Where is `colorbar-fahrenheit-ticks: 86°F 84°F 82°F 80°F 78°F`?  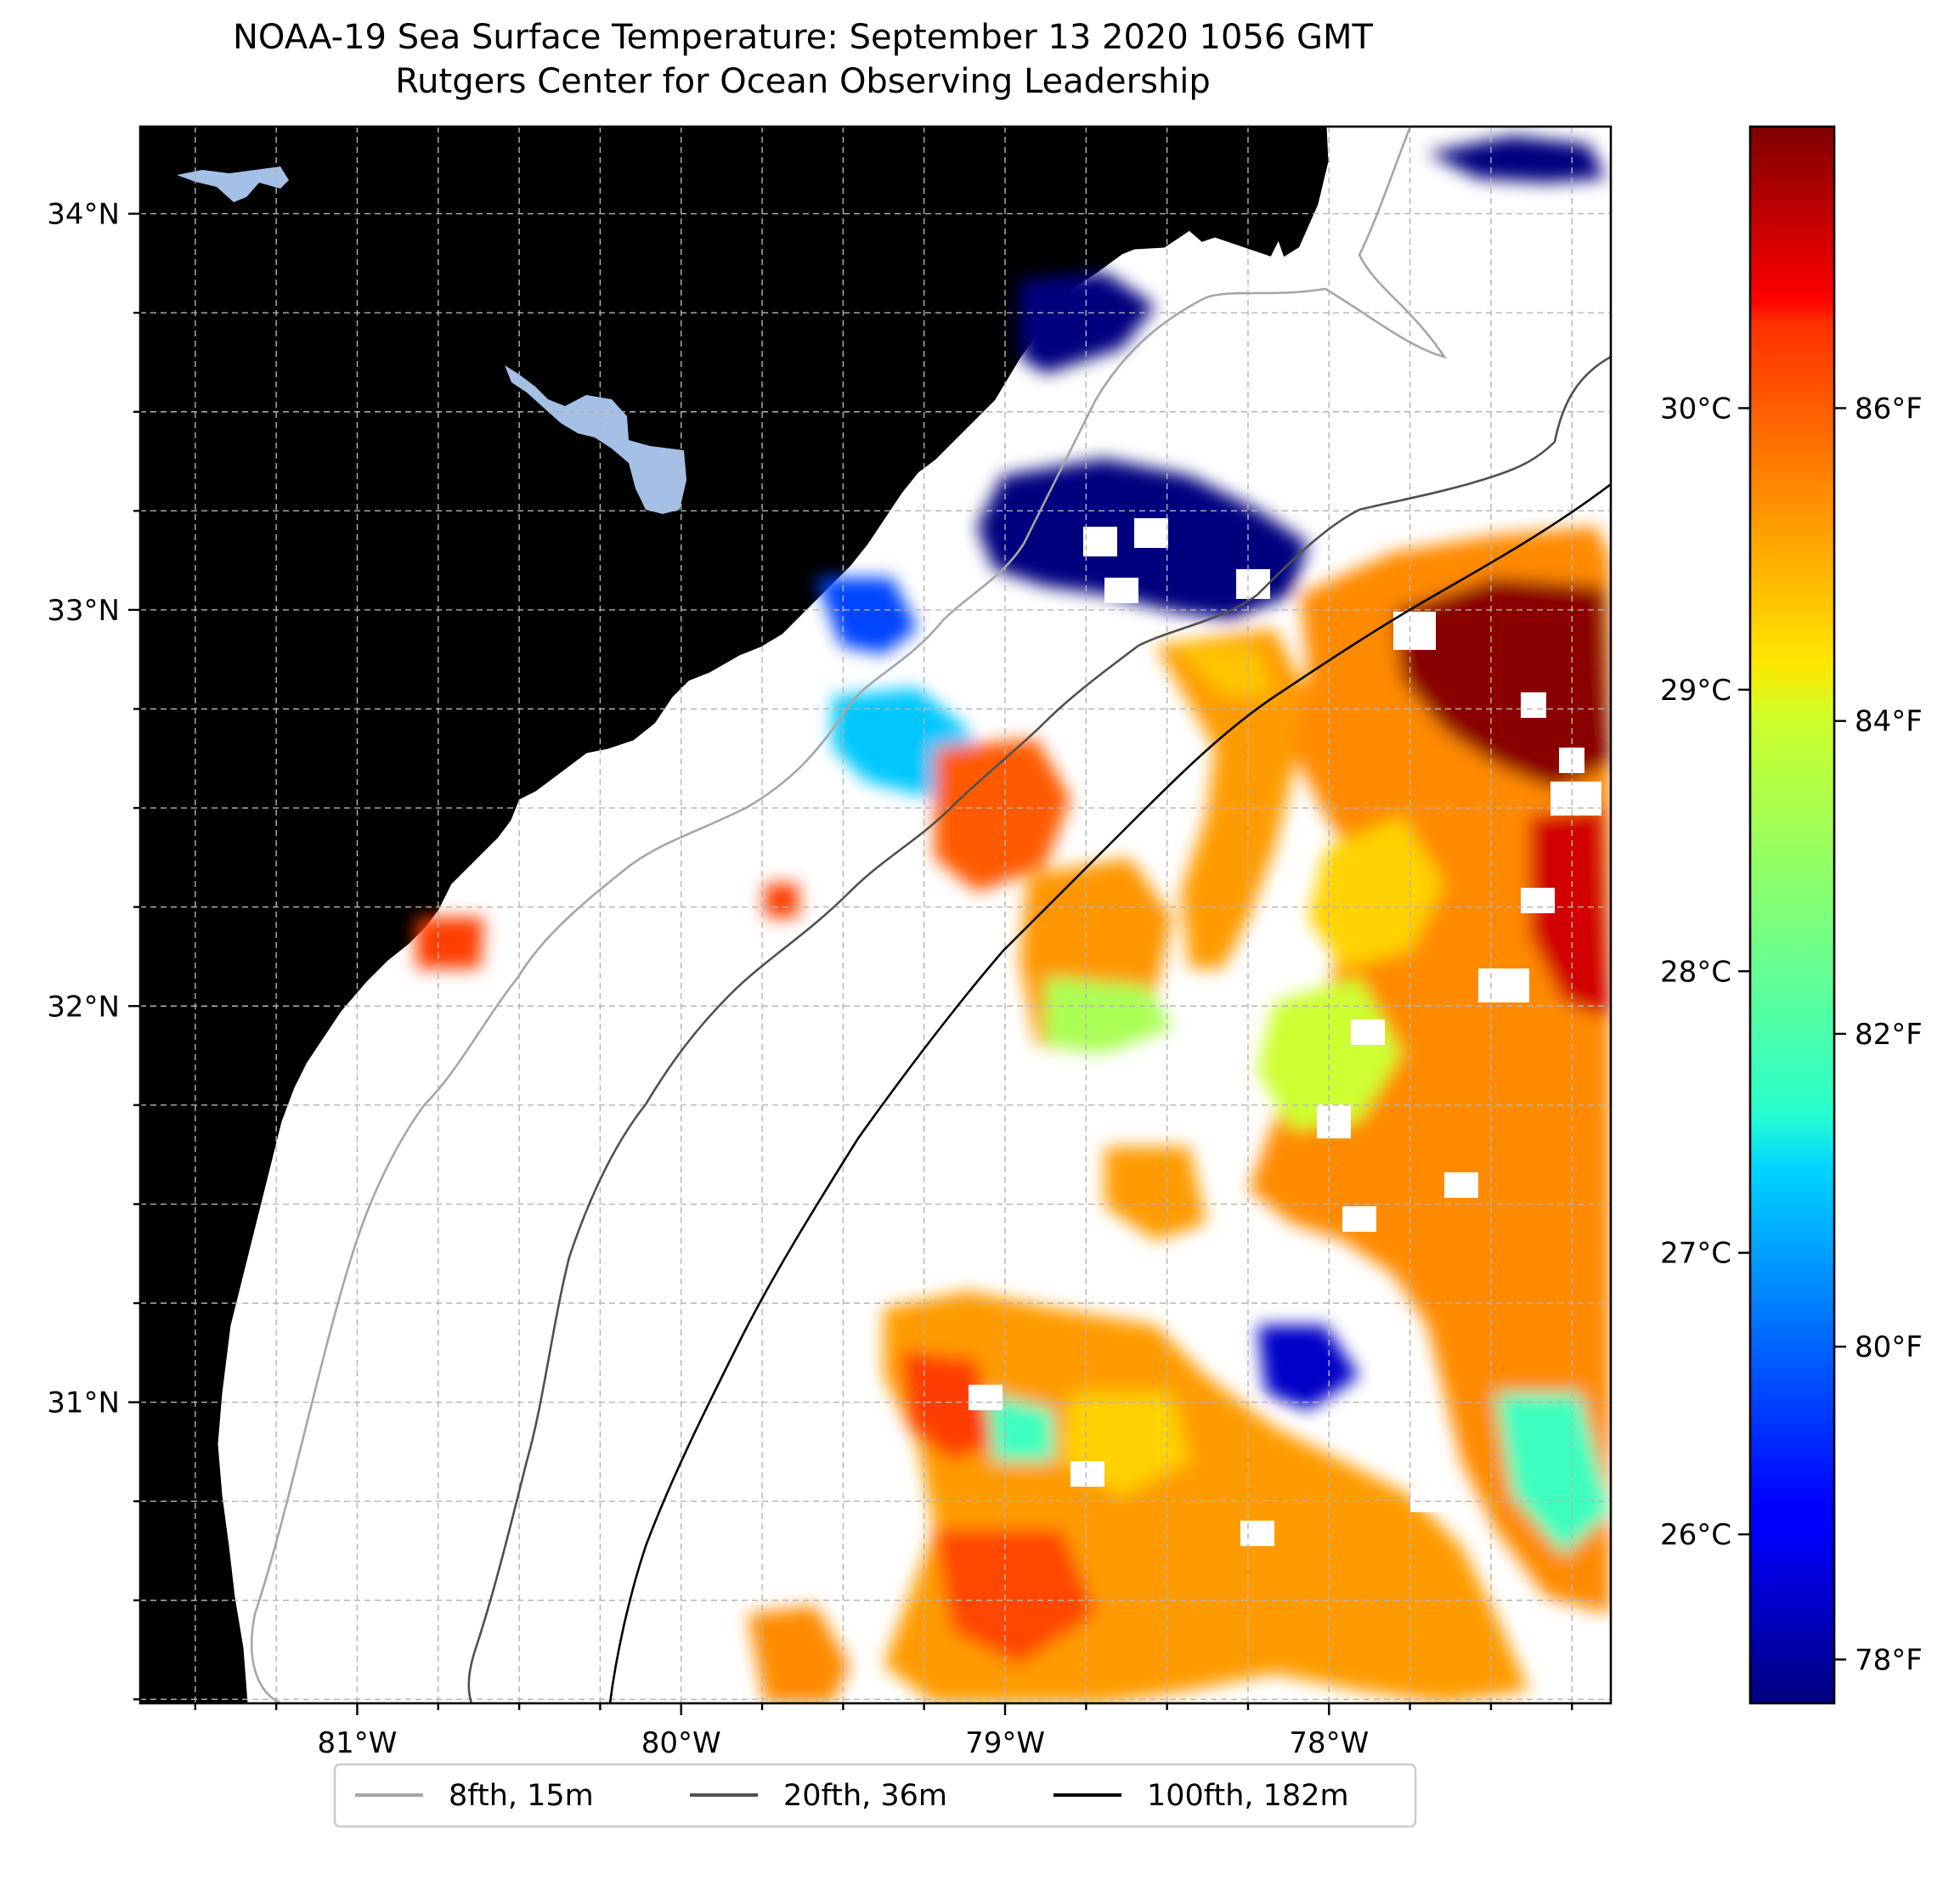
colorbar-fahrenheit-ticks: 86°F 84°F 82°F 80°F 78°F is located at coordinates (1878, 1035).